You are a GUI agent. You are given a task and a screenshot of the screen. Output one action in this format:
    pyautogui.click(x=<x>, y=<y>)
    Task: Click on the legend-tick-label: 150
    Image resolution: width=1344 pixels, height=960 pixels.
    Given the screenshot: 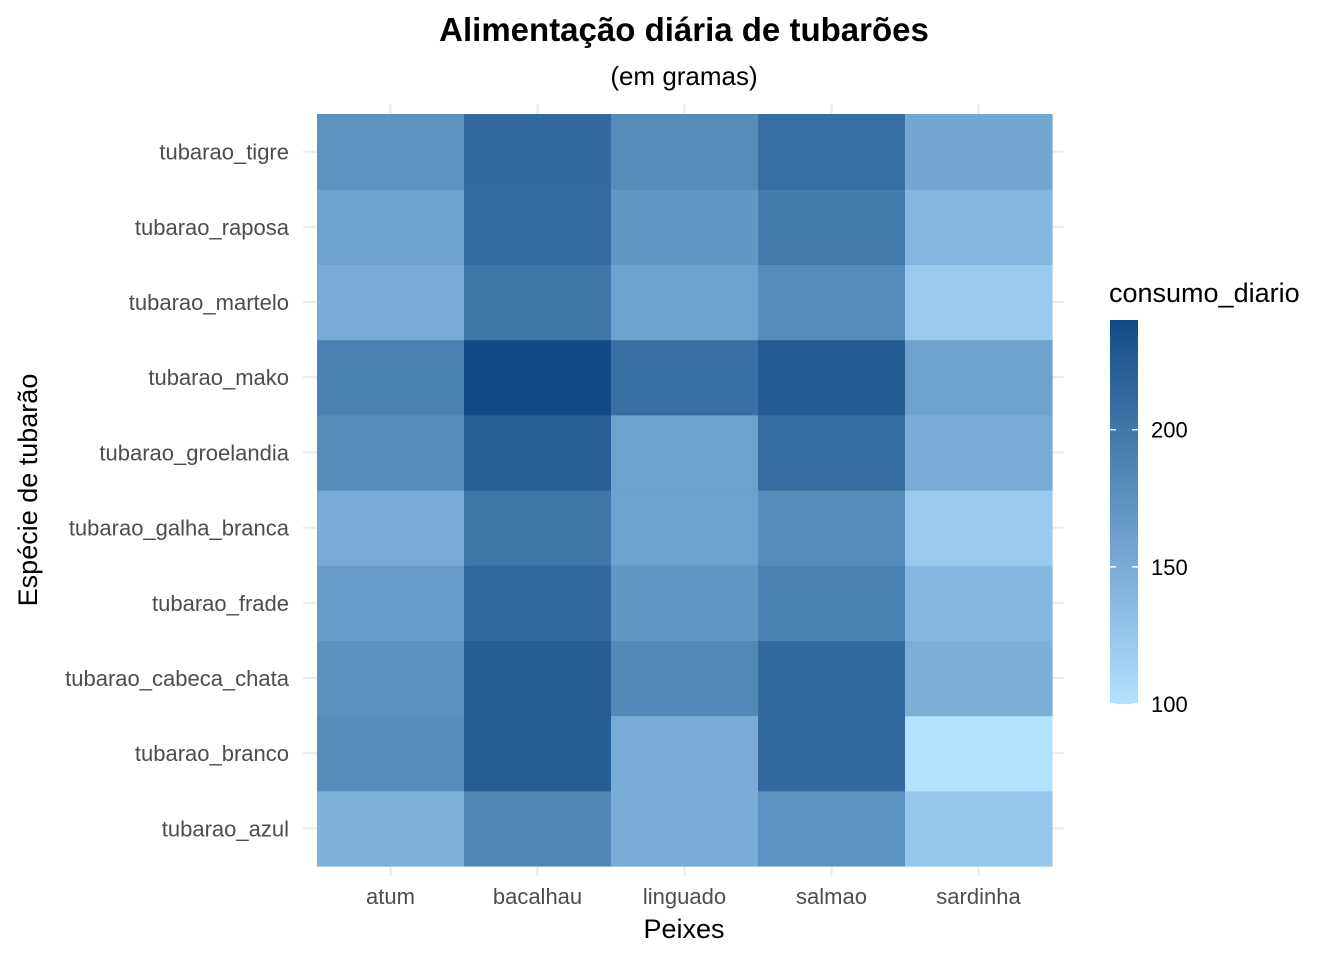 What is the action you would take?
    pyautogui.click(x=1169, y=567)
    